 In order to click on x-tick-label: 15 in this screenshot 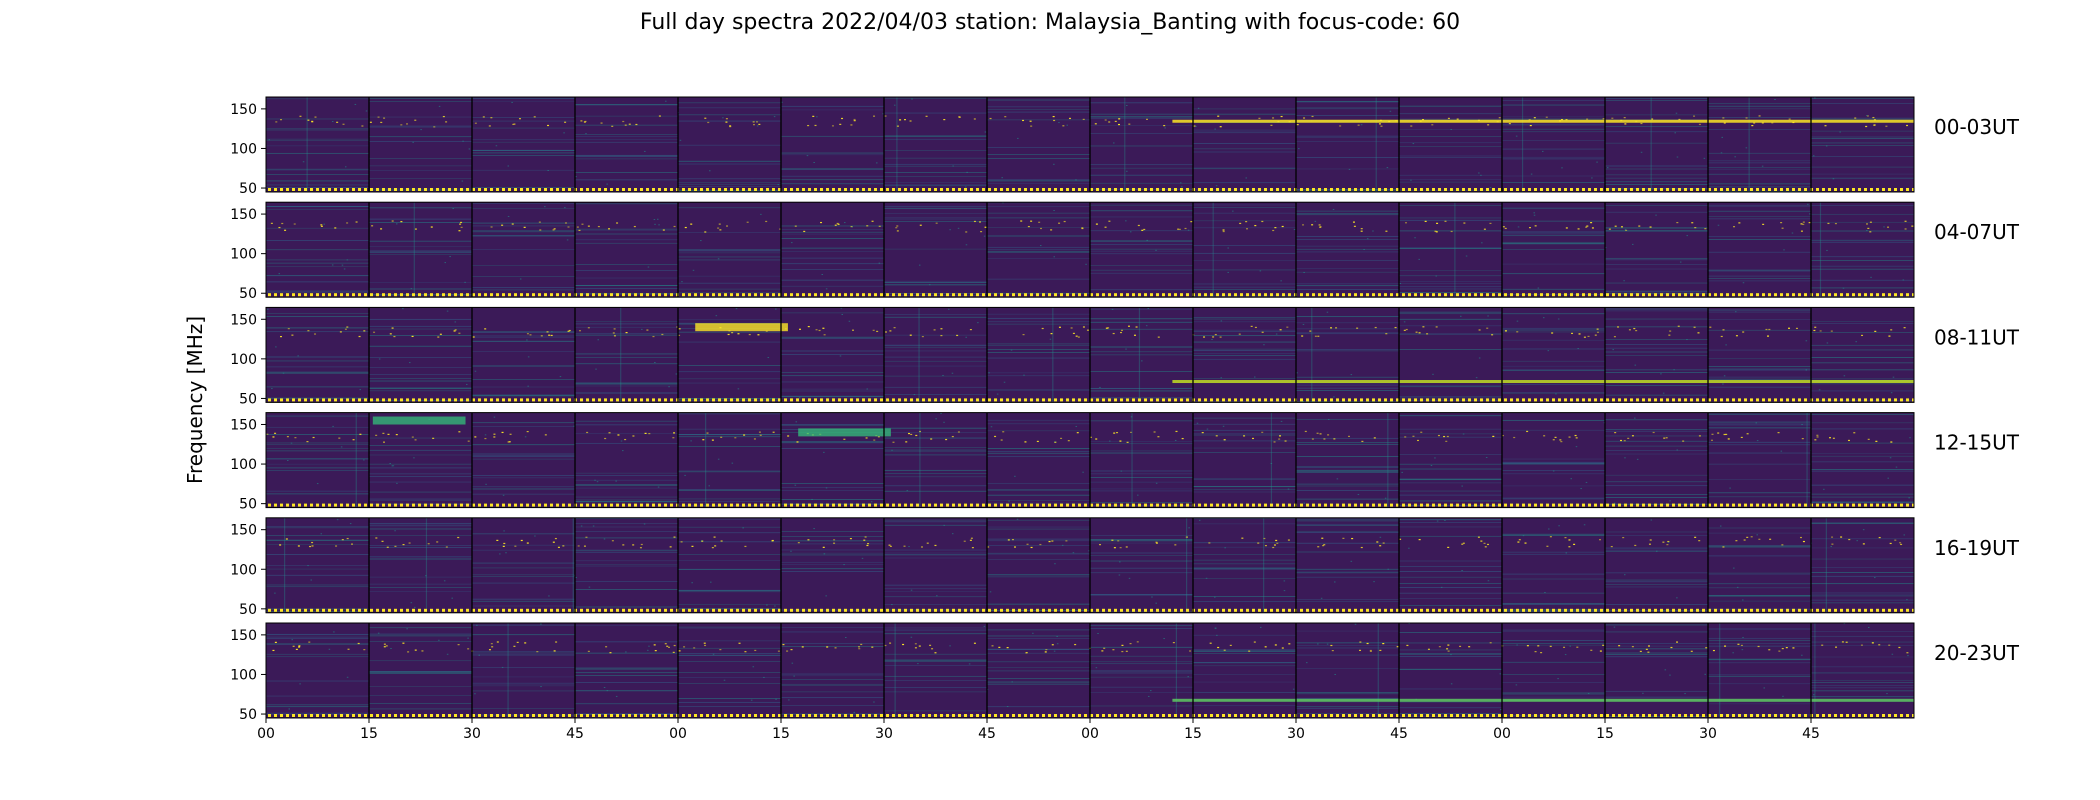, I will do `click(1193, 734)`.